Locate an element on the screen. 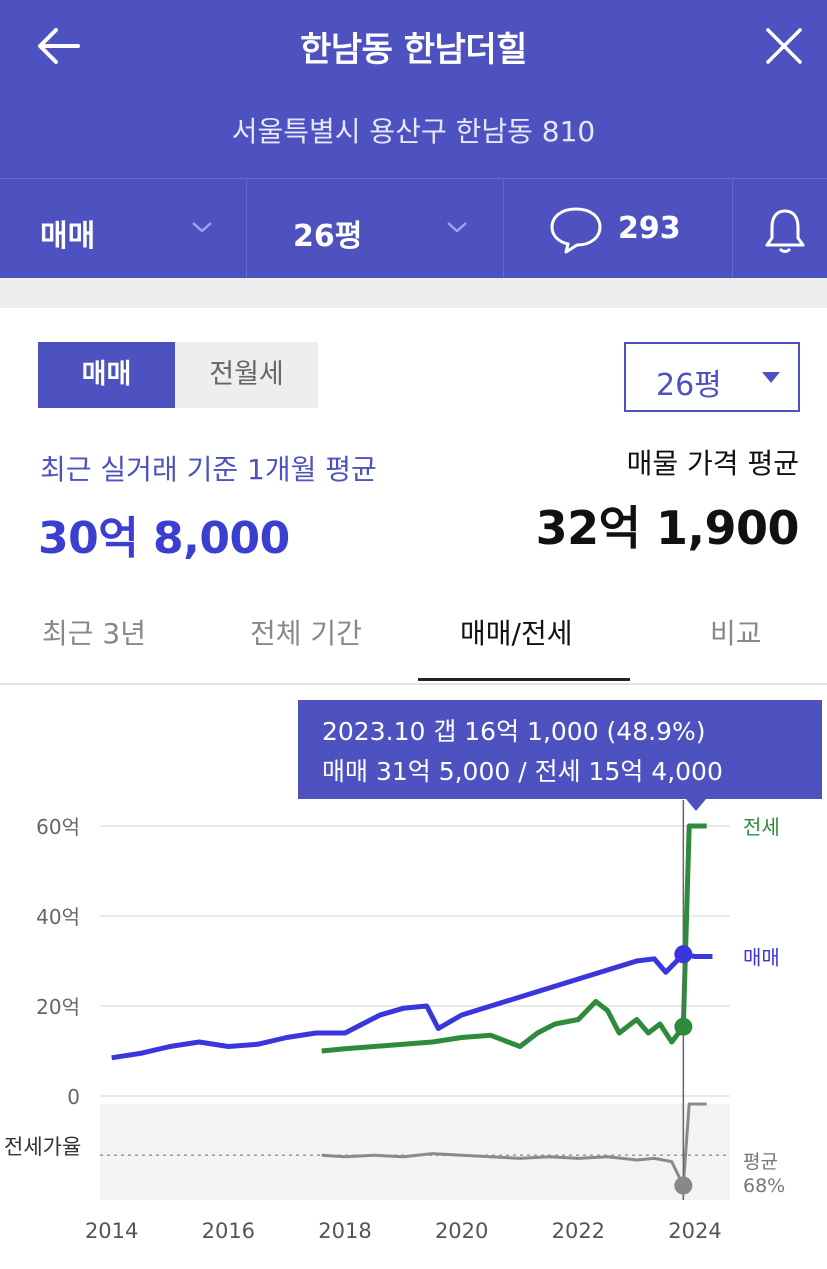 This screenshot has height=1269, width=827. listing-price-value: 32억 1,900 is located at coordinates (667, 528).